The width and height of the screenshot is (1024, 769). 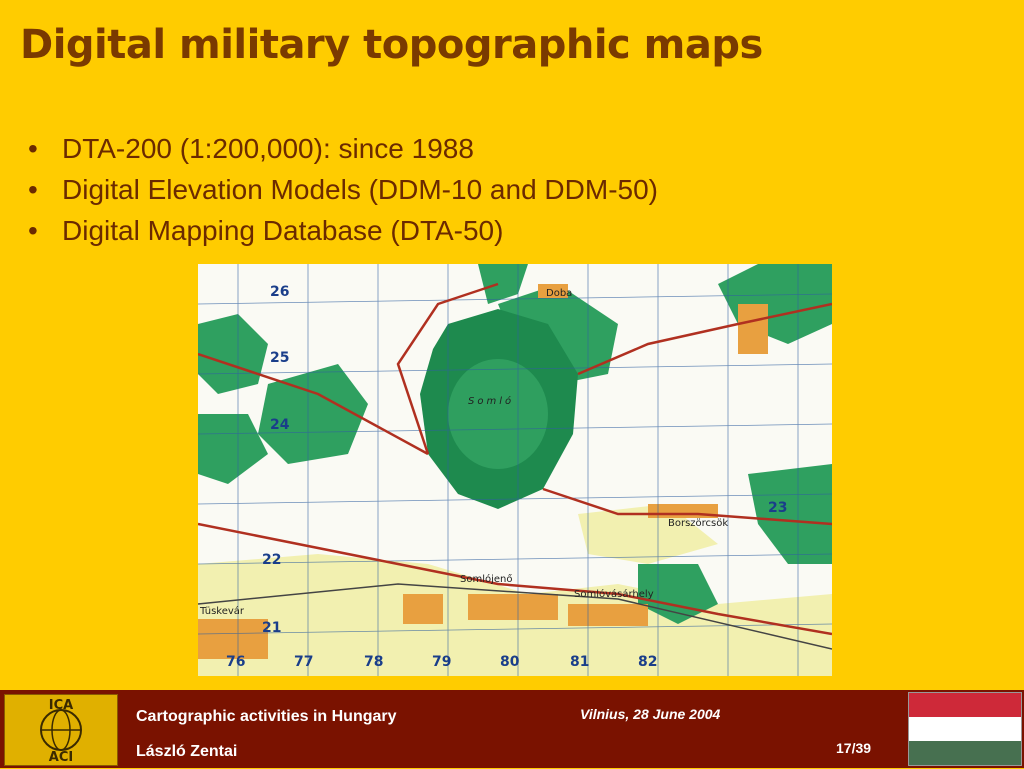 What do you see at coordinates (559, 293) in the screenshot?
I see `map-place-name: Doba` at bounding box center [559, 293].